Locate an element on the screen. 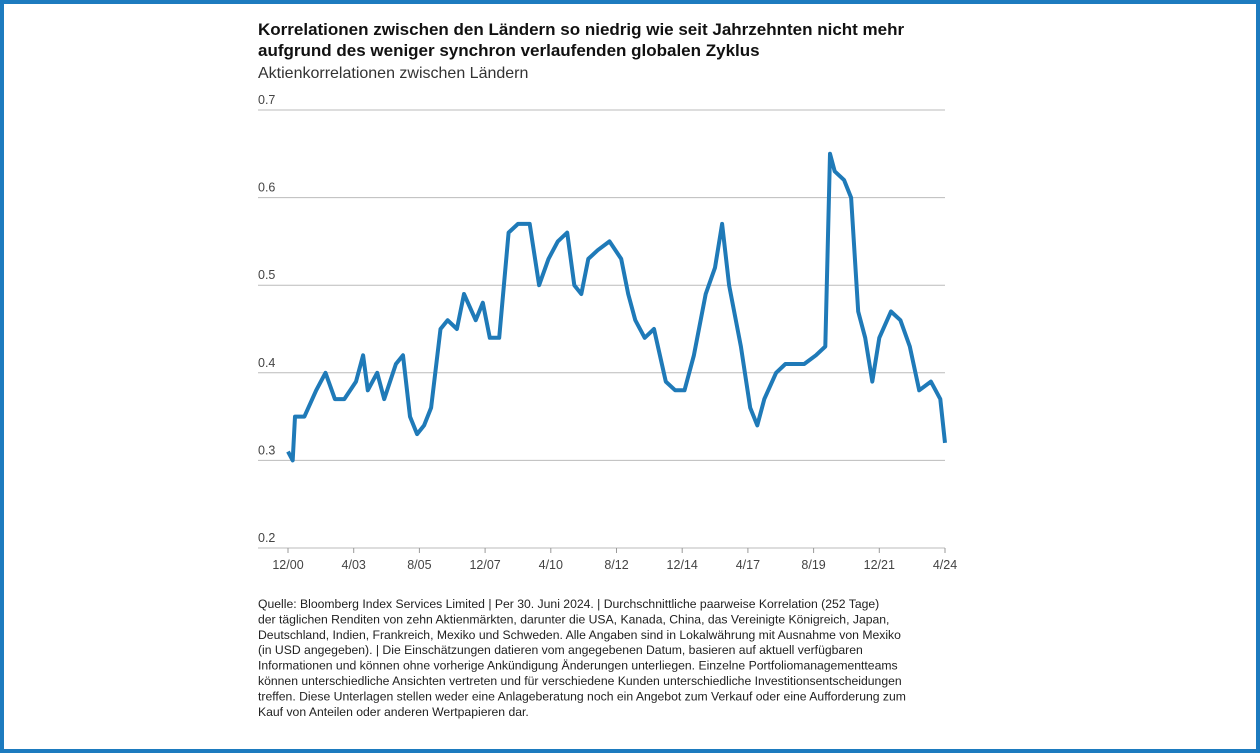  x-tick-label: 4/03 is located at coordinates (354, 565).